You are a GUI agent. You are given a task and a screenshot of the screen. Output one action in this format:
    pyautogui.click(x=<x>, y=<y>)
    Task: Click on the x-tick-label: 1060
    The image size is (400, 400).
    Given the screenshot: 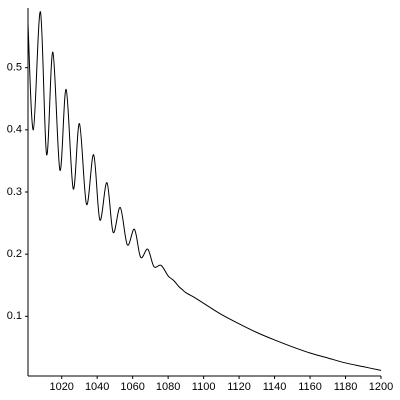 What is the action you would take?
    pyautogui.click(x=132, y=387)
    